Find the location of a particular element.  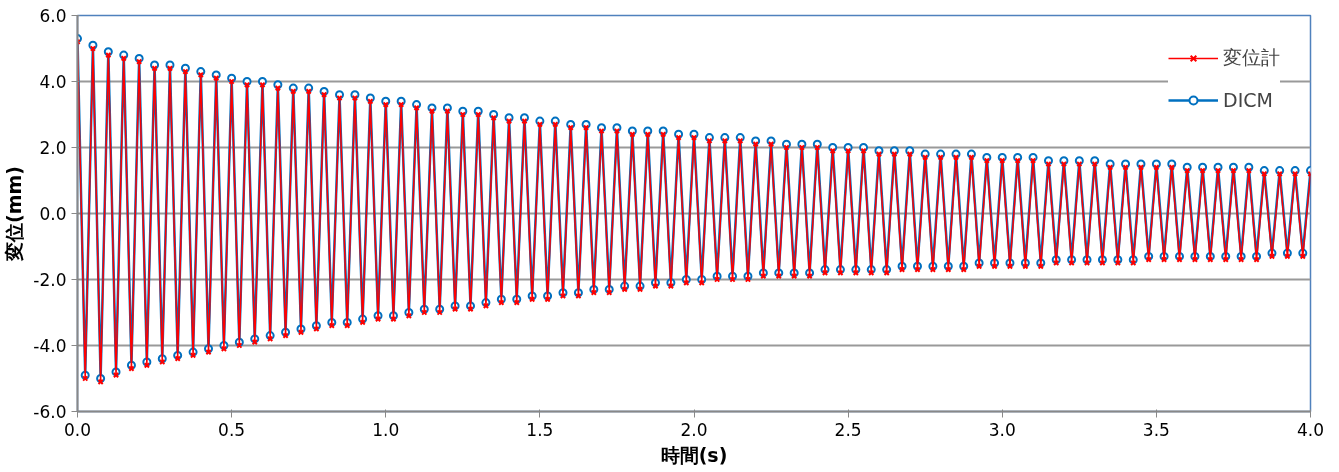

x-tick-label: 2.0 is located at coordinates (694, 429).